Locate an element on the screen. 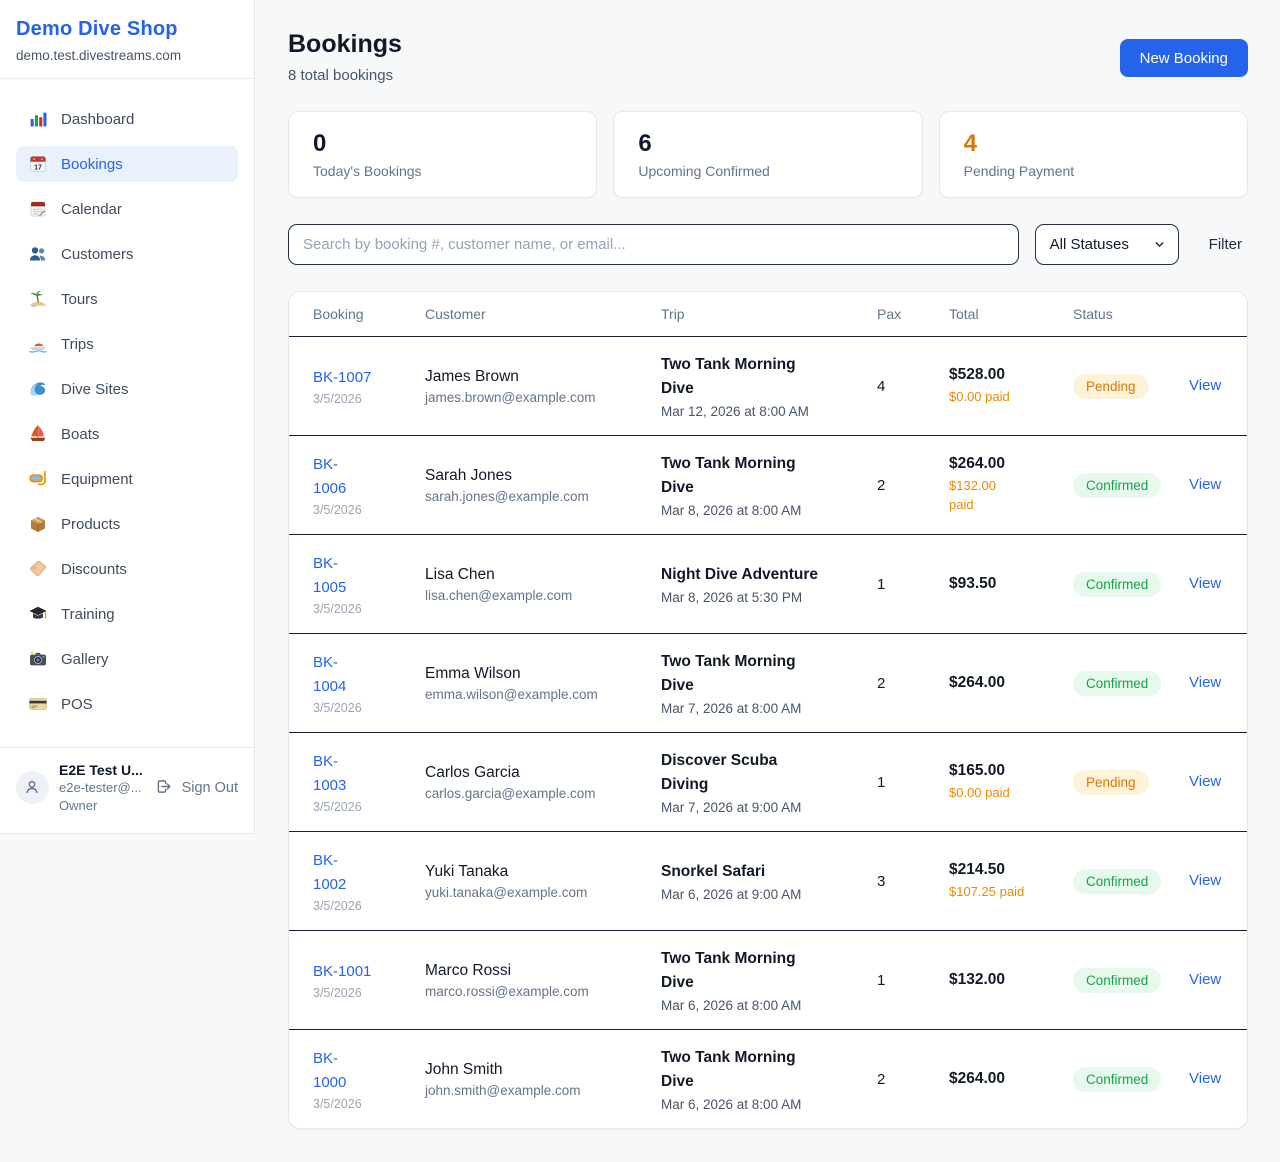  sidebar-item-products: Products is located at coordinates (127, 524).